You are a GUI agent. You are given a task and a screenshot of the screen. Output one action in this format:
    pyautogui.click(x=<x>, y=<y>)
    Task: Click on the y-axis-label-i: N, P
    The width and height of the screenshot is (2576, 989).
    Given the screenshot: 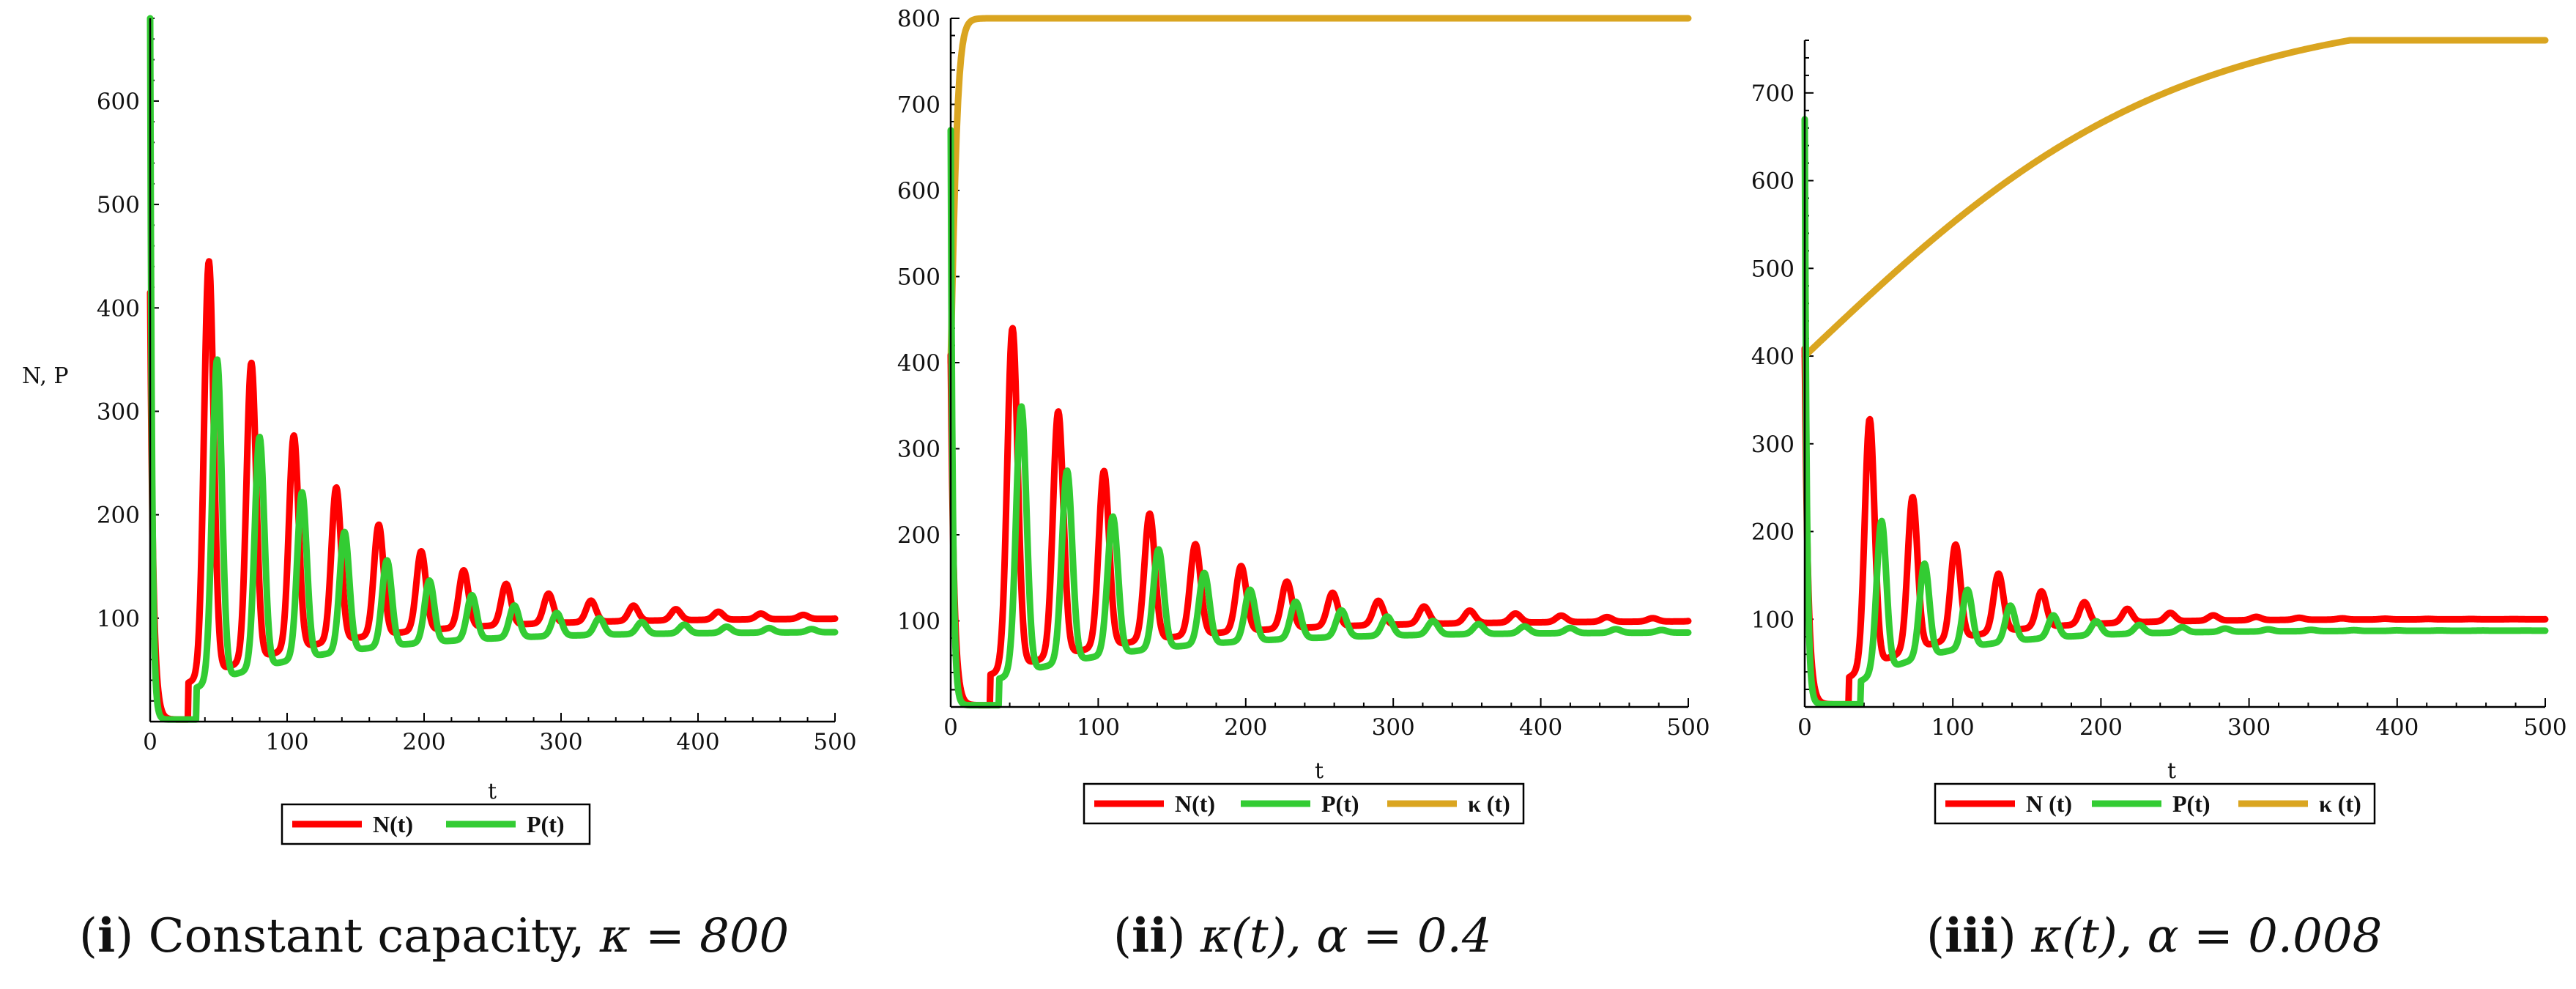 What is the action you would take?
    pyautogui.click(x=45, y=376)
    